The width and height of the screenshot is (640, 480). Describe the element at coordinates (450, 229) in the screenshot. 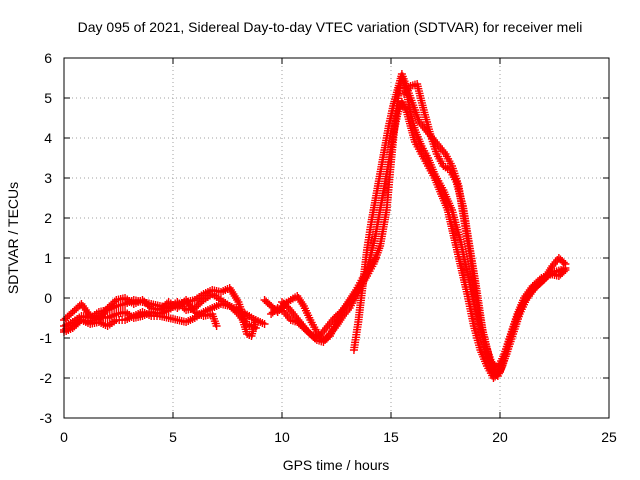

I see `series-trace-i` at that location.